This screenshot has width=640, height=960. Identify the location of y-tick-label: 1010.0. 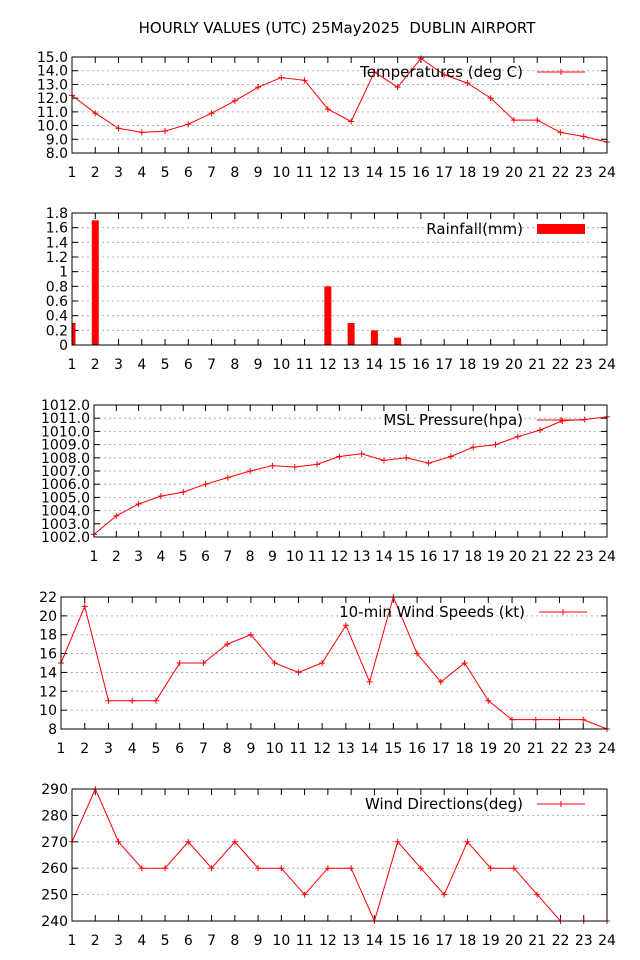
(65, 432).